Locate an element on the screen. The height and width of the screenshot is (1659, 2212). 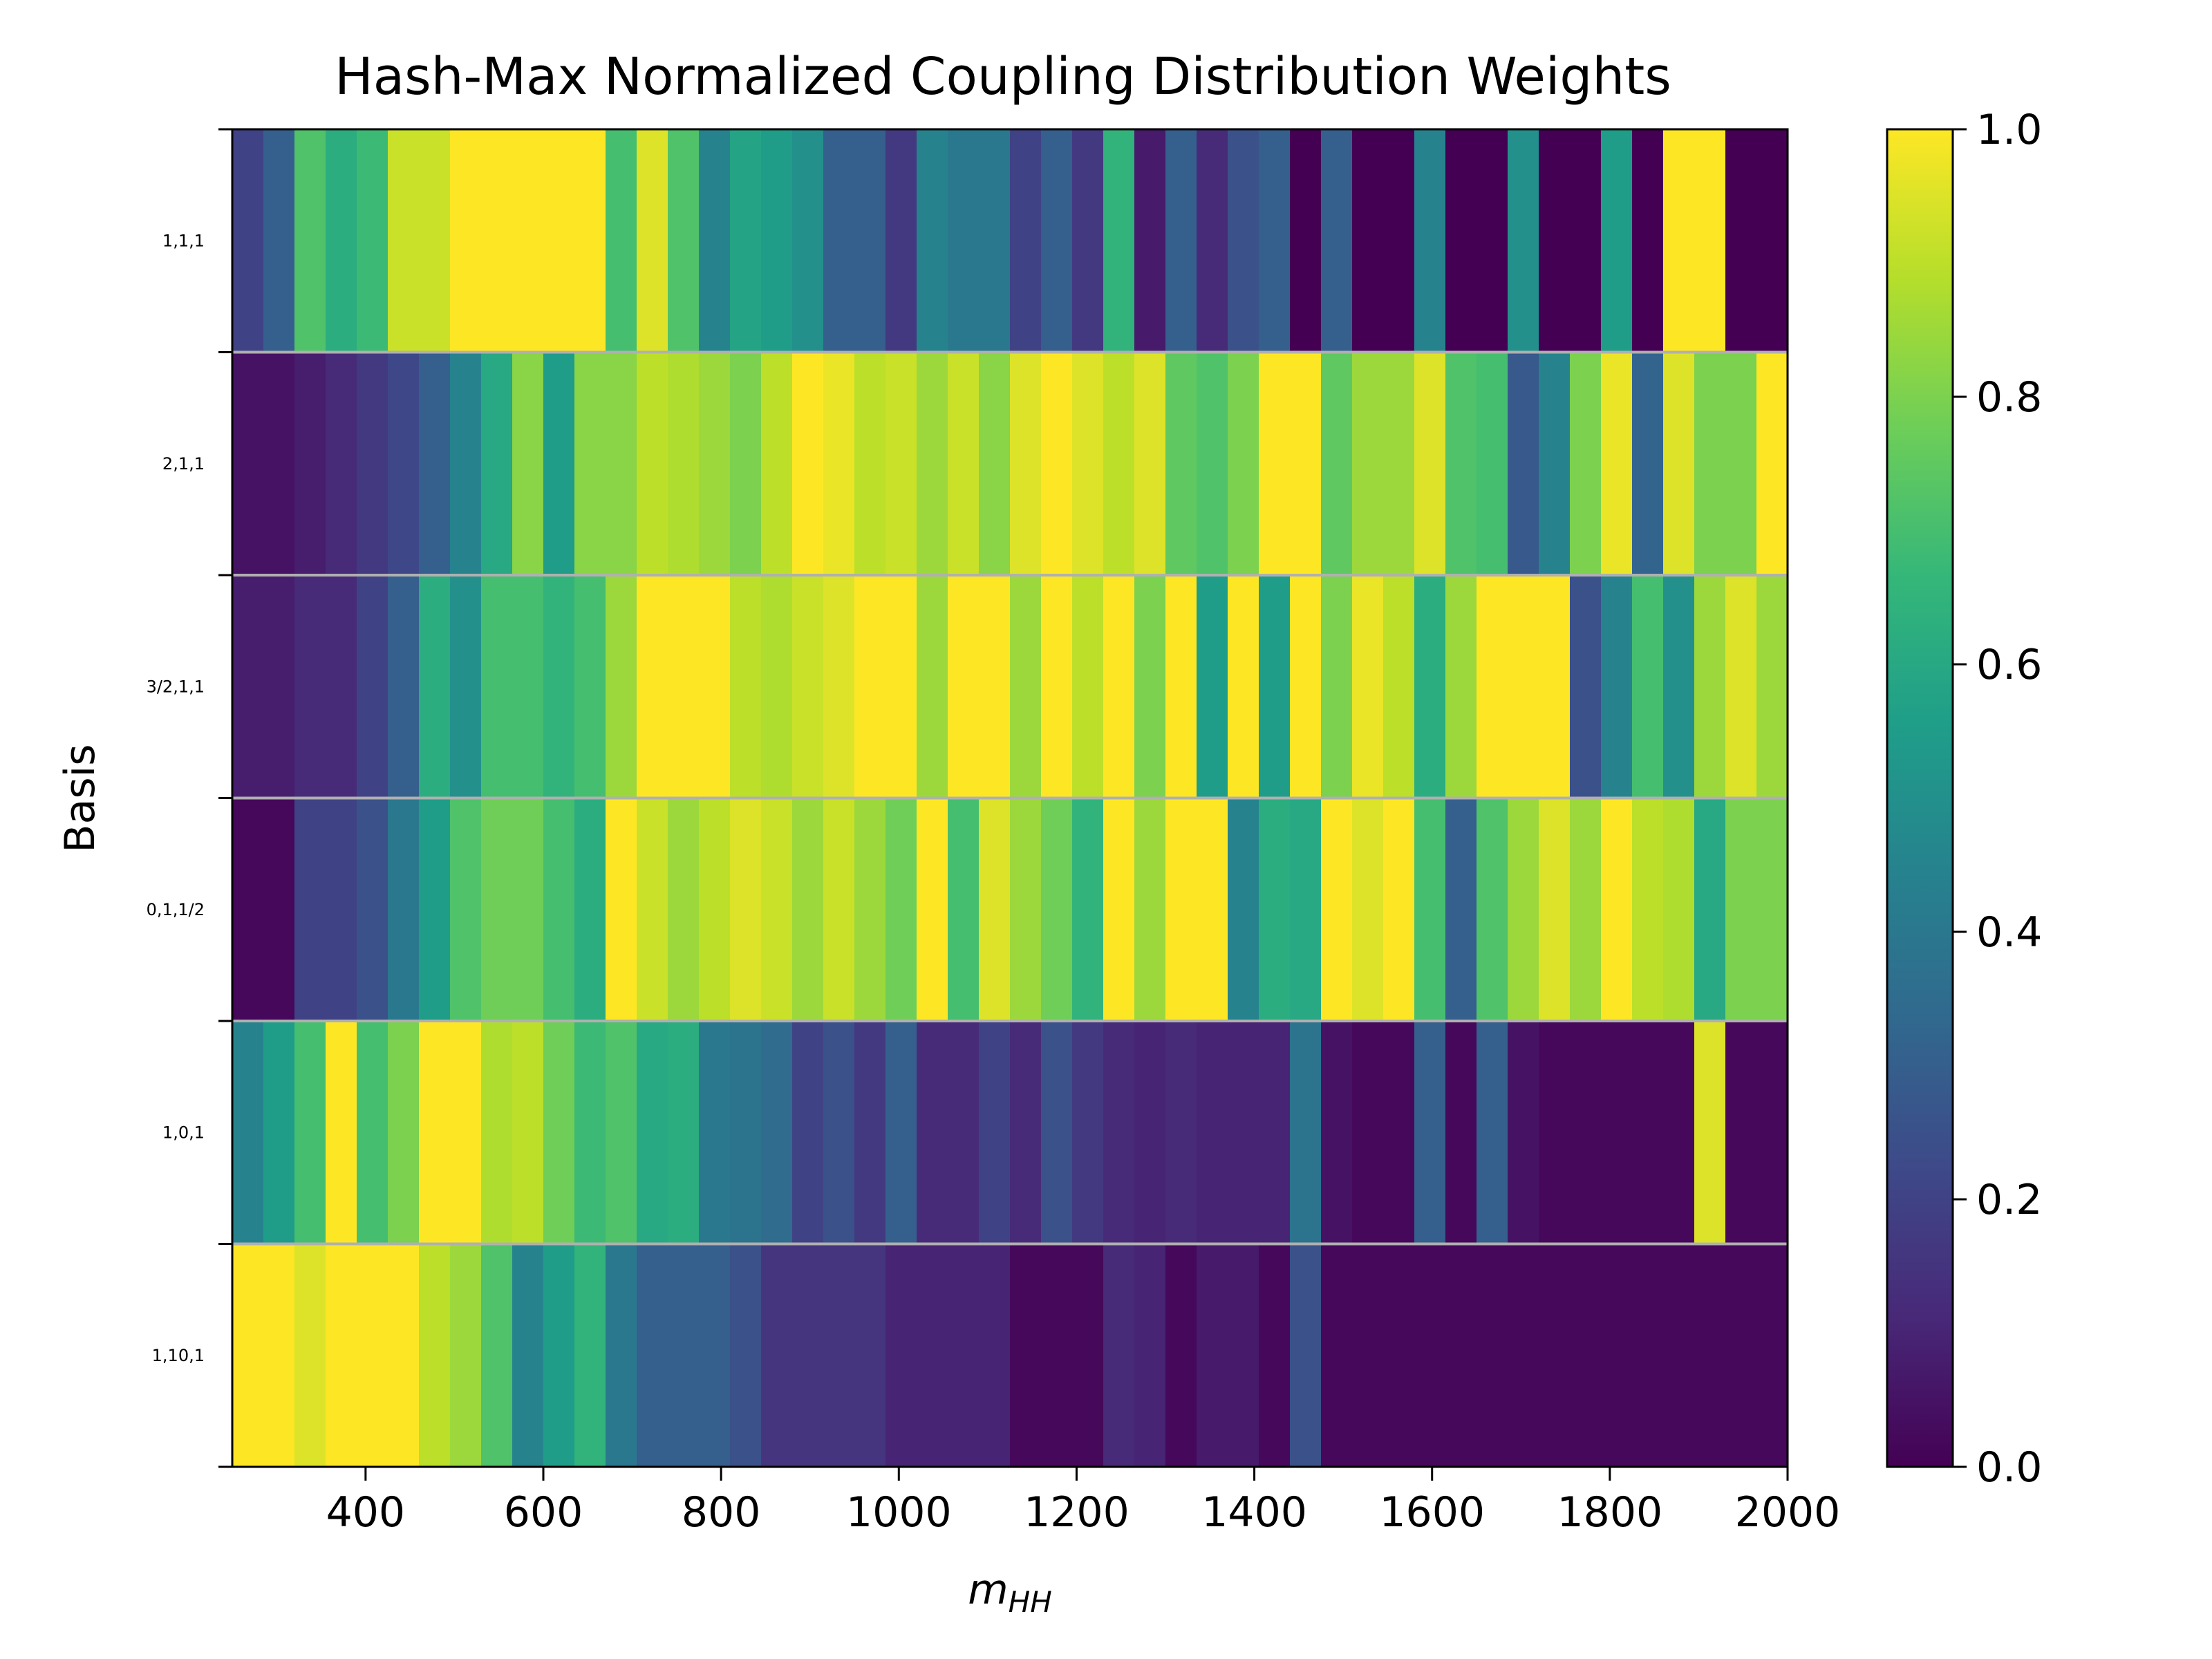
x-tick-label: 1200 is located at coordinates (1077, 1512).